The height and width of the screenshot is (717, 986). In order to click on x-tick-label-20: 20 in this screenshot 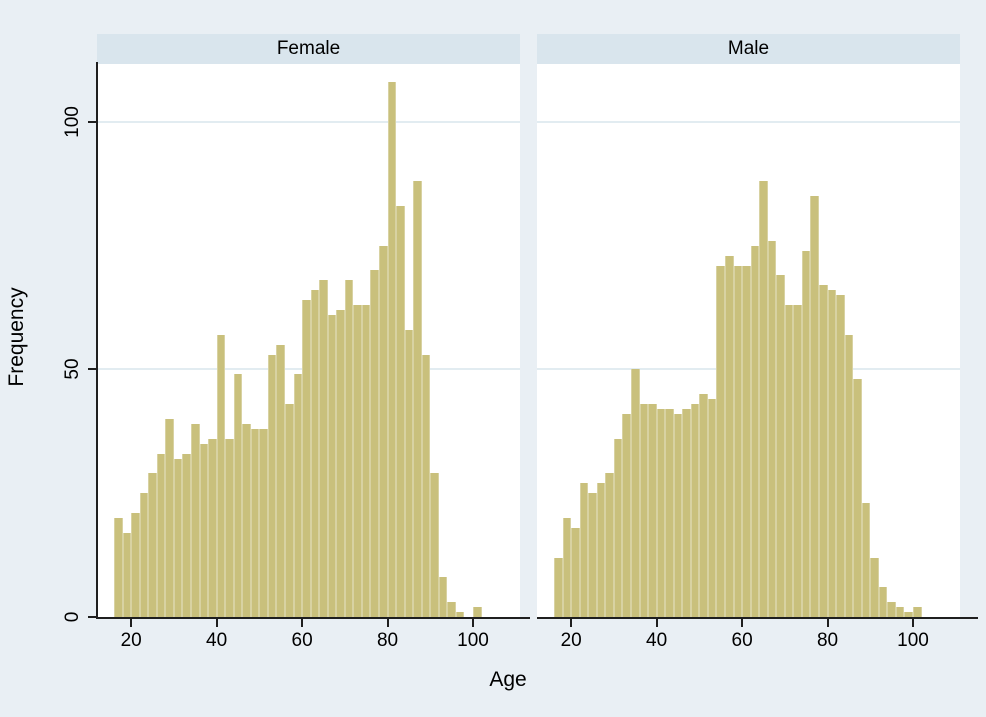, I will do `click(131, 640)`.